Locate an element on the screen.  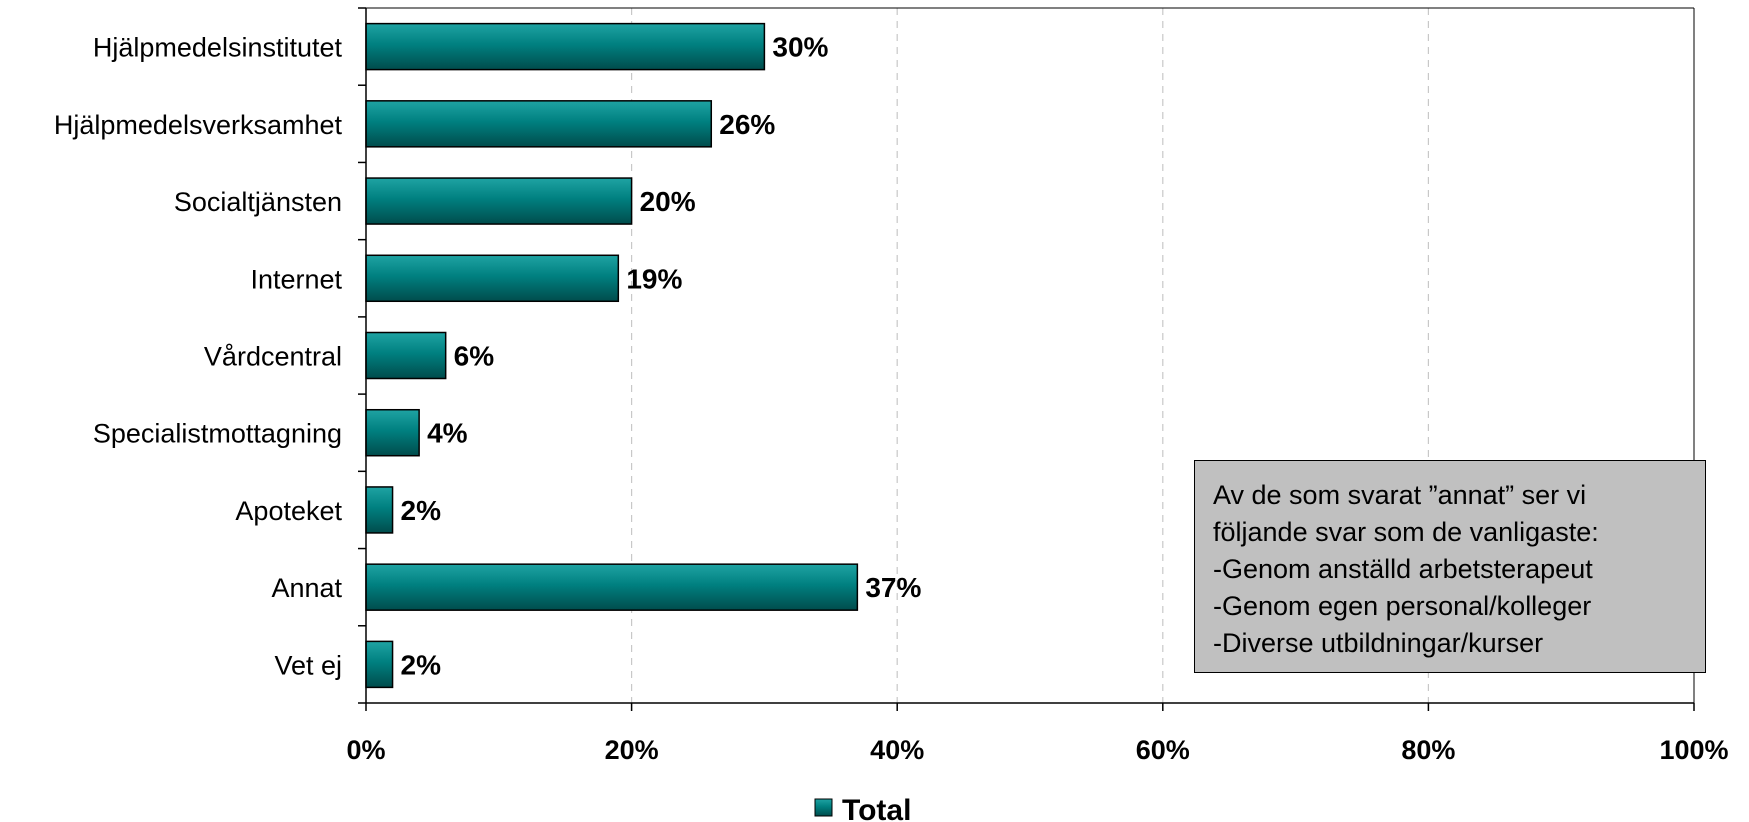
annotation-line: -Diverse utbildningar/kurser is located at coordinates (1378, 643).